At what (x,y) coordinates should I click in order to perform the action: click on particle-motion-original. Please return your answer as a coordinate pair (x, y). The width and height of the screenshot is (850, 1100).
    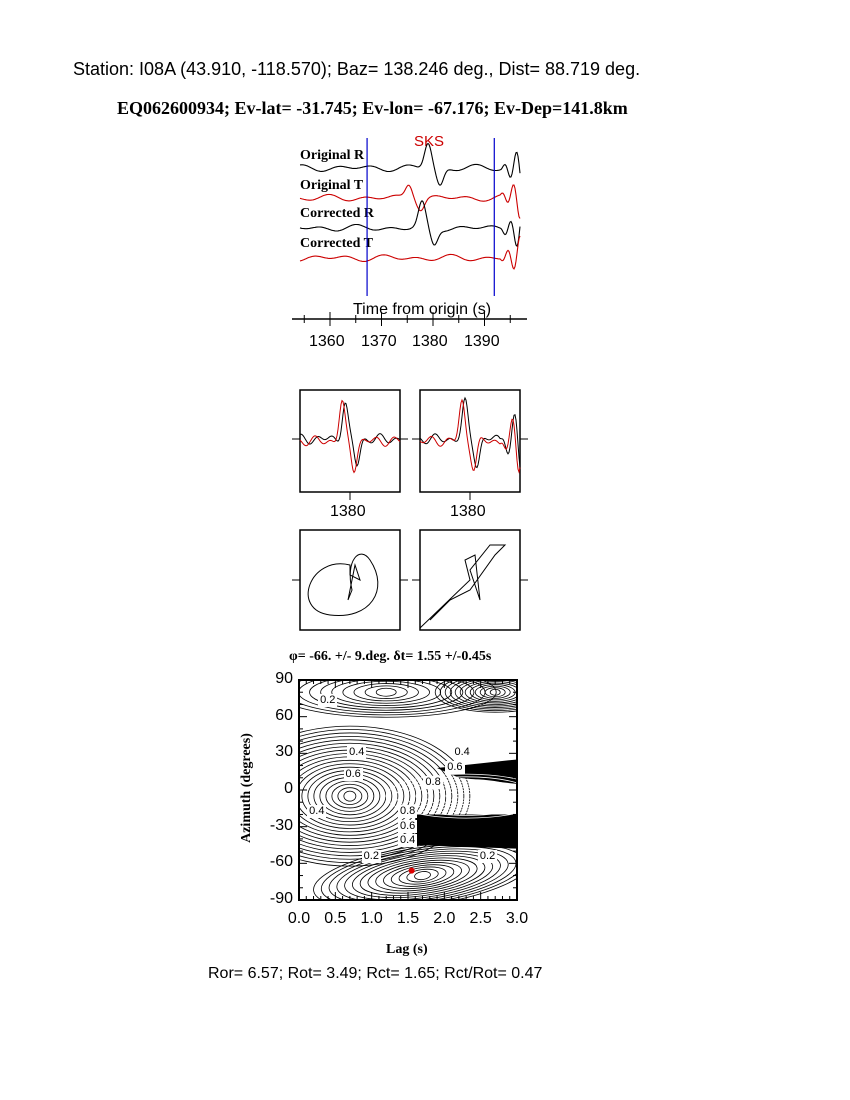
    Looking at the image, I should click on (343, 585).